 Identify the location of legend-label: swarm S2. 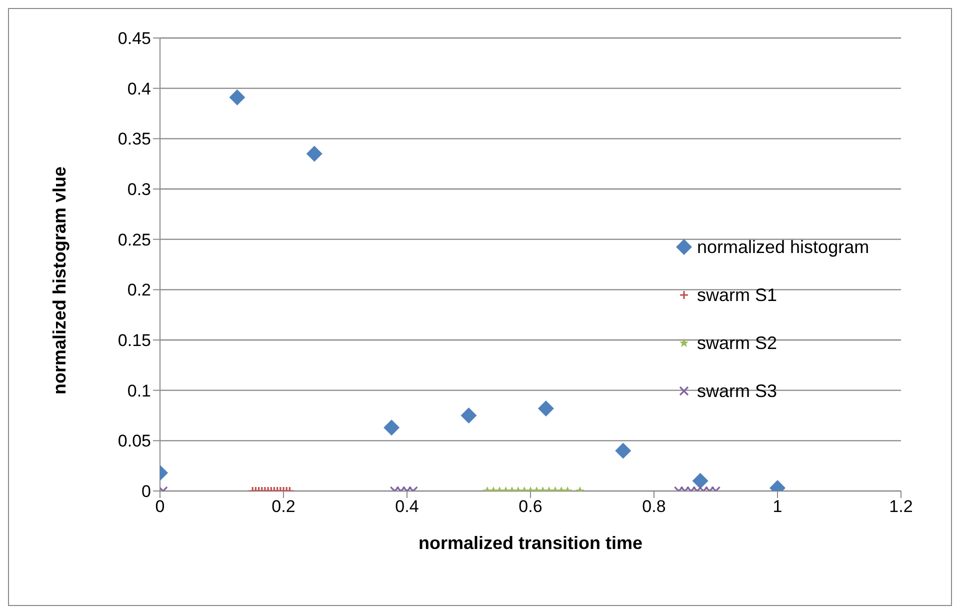
(737, 343).